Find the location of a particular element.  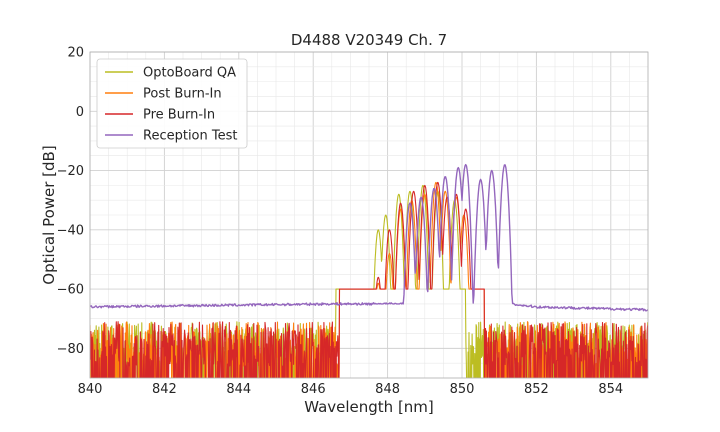

x-axis-label: Wavelength [nm] is located at coordinates (369, 407).